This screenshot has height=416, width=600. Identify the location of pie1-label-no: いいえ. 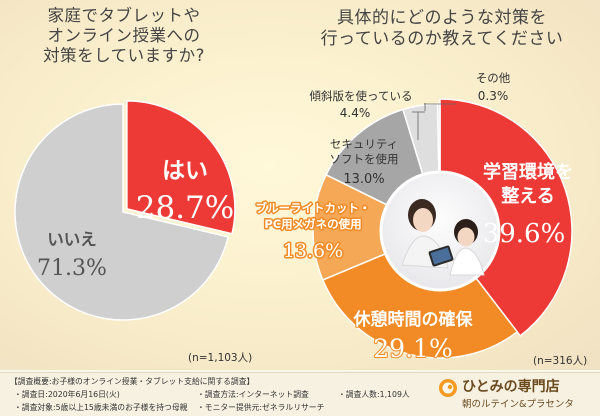
(72, 239).